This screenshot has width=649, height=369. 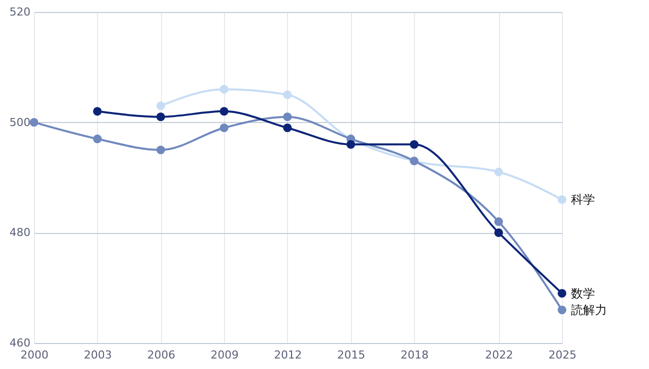 I want to click on x-tick-label: 2015, so click(x=351, y=355).